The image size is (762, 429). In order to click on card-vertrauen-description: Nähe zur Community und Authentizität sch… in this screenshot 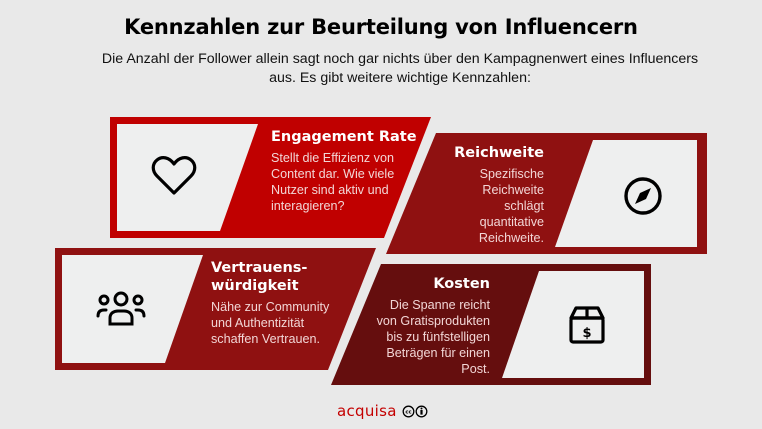, I will do `click(270, 323)`.